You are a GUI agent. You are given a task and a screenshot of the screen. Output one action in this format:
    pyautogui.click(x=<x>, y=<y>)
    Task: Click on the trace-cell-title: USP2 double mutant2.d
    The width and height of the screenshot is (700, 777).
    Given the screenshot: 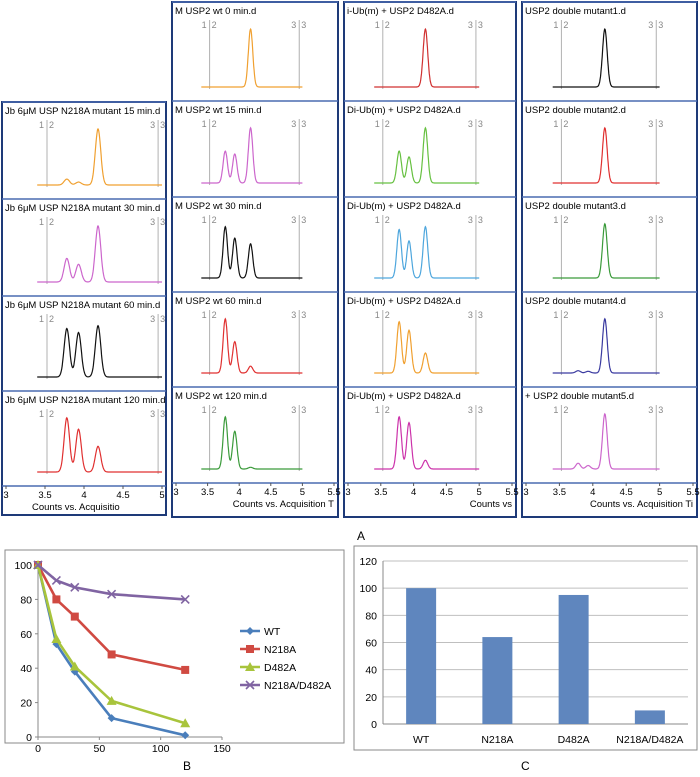 What is the action you would take?
    pyautogui.click(x=575, y=110)
    